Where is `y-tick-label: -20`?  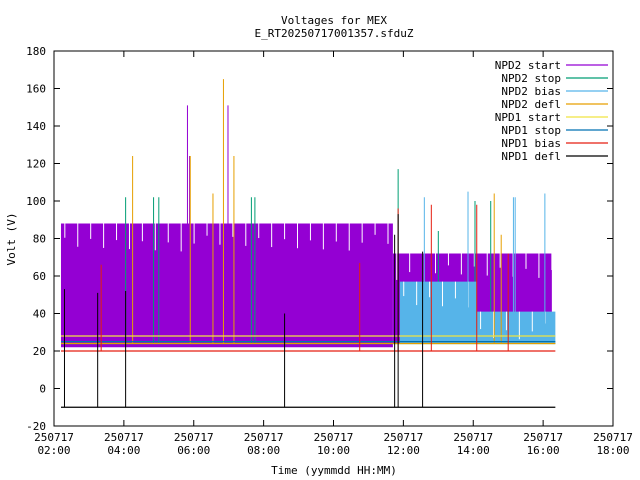
y-tick-label: -20 is located at coordinates (36, 426).